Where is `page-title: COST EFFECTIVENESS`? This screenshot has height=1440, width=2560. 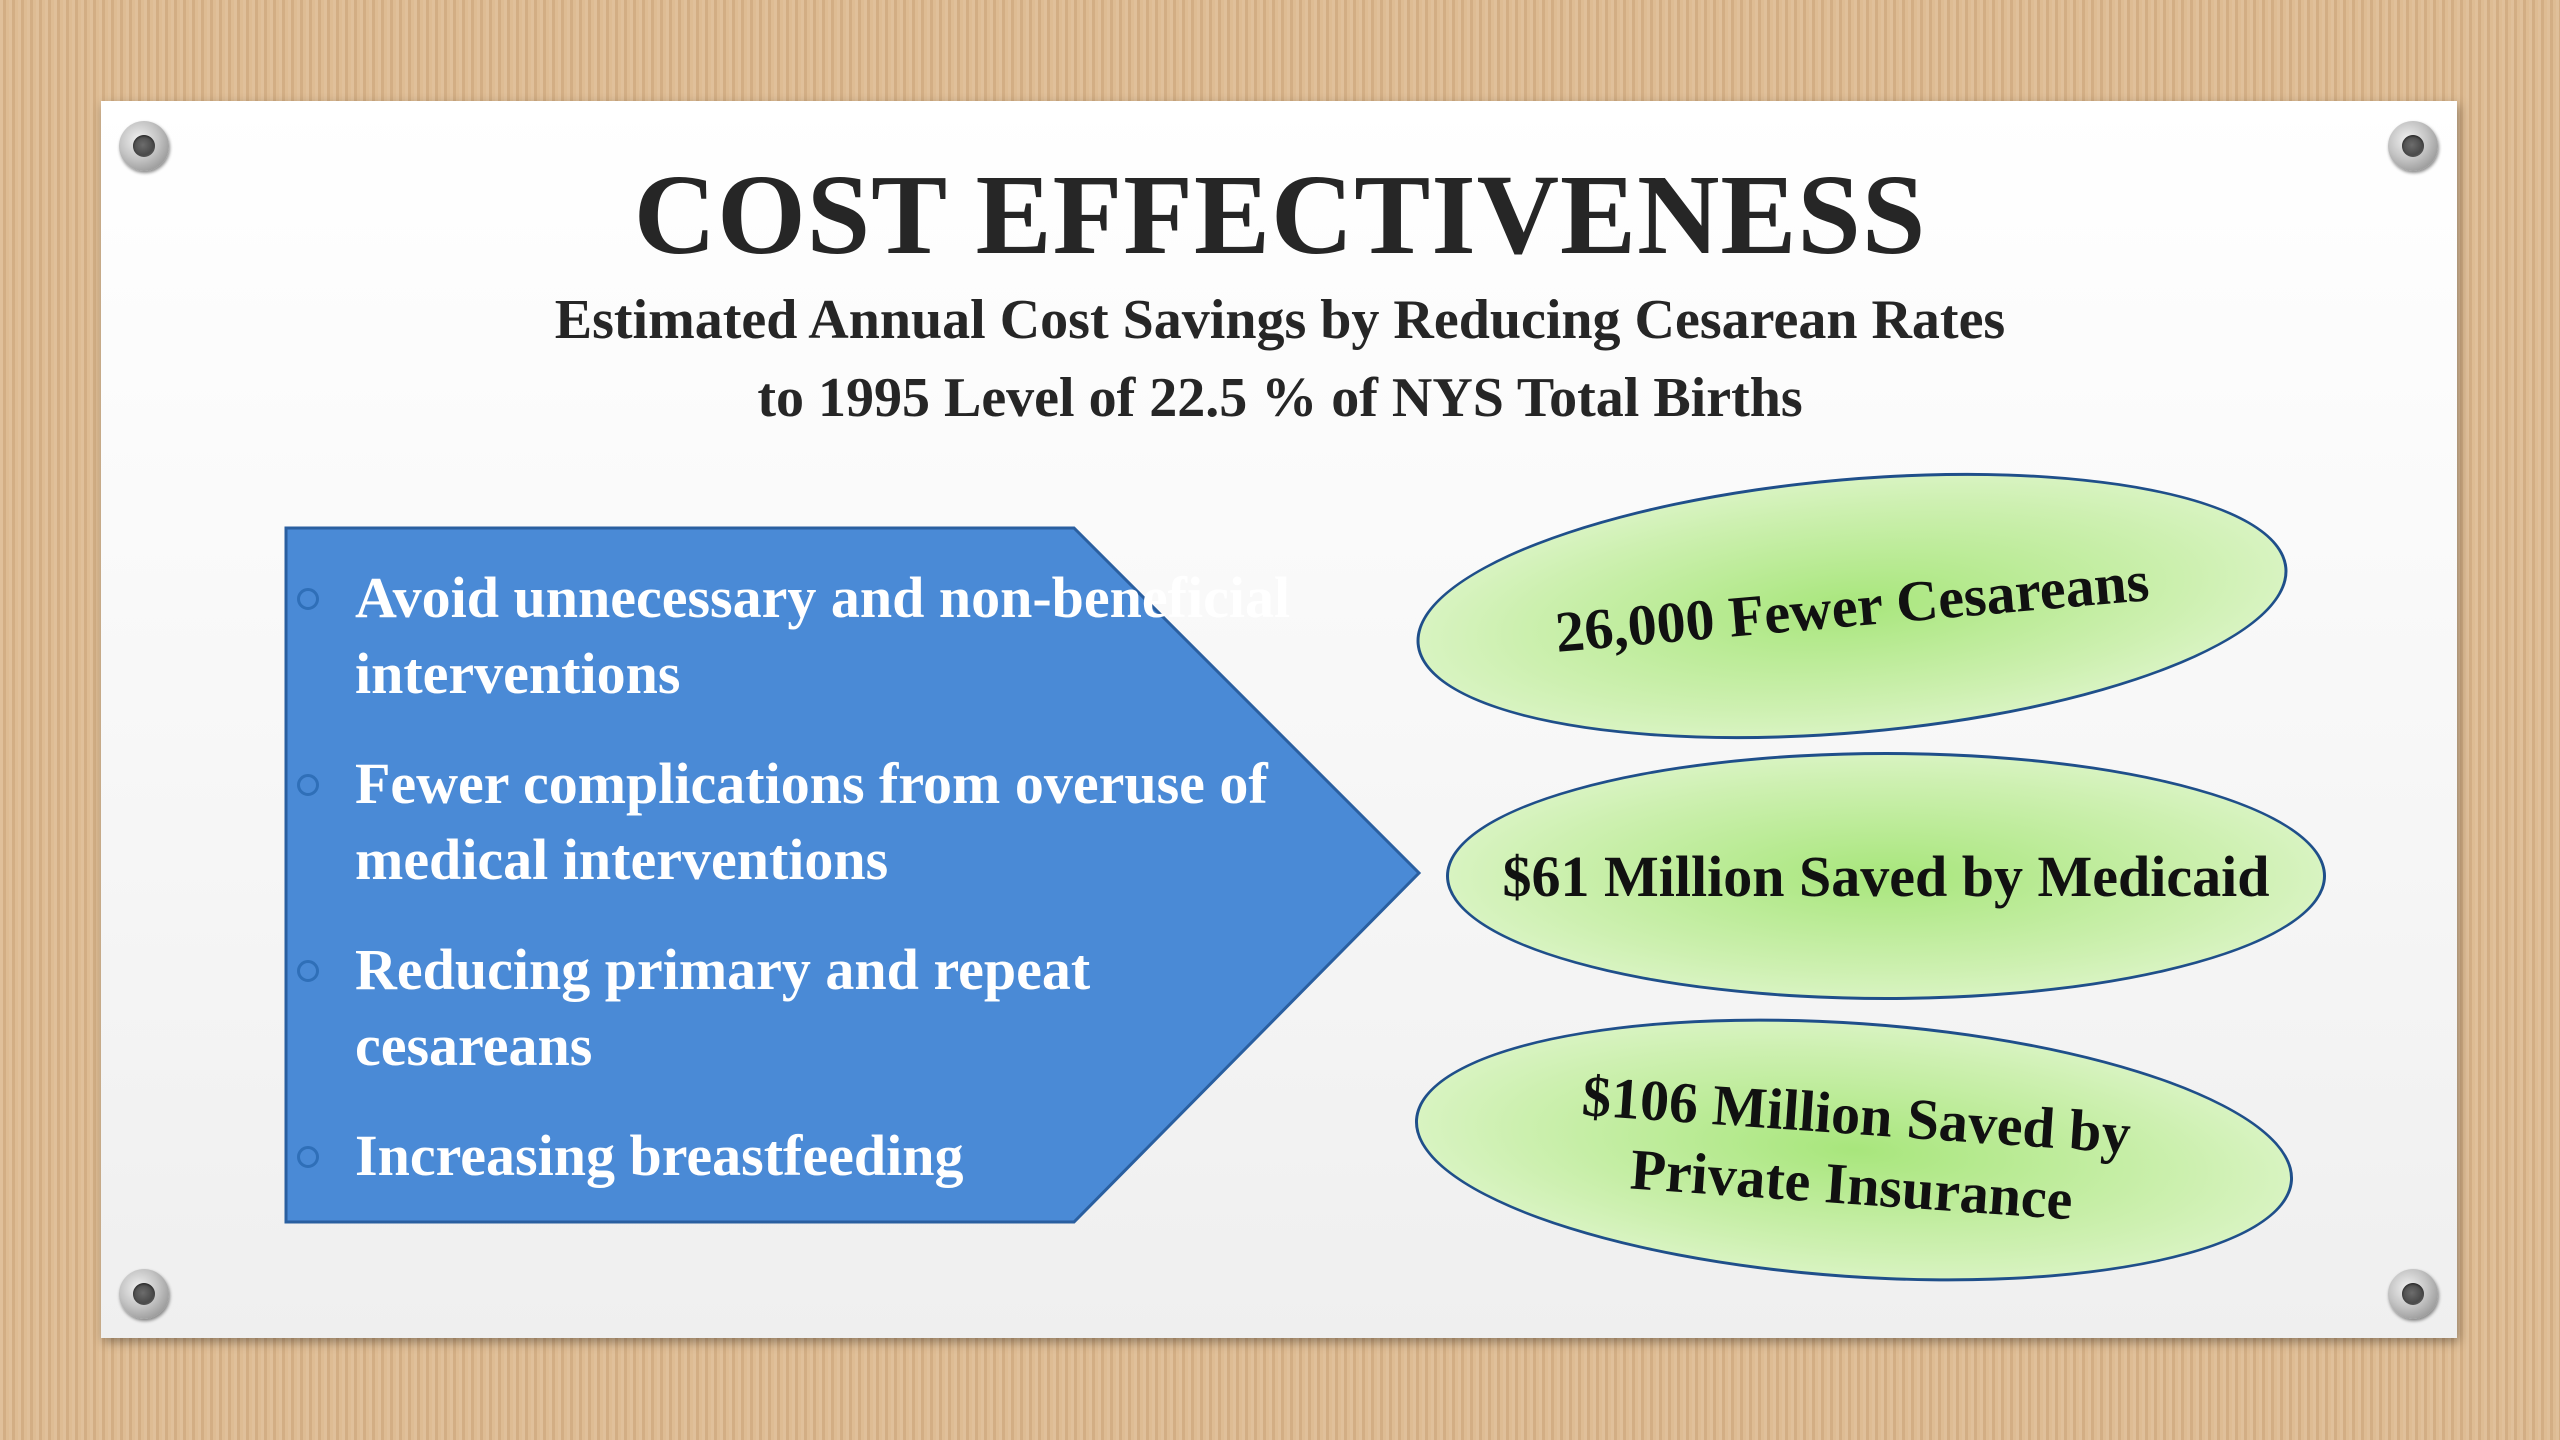 page-title: COST EFFECTIVENESS is located at coordinates (1280, 214).